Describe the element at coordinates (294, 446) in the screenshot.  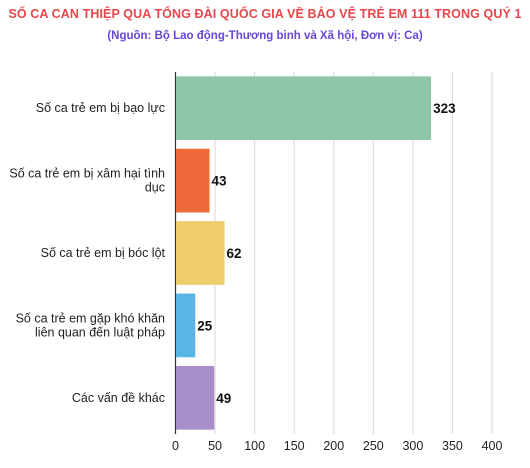
I see `x-tick-label: 150` at that location.